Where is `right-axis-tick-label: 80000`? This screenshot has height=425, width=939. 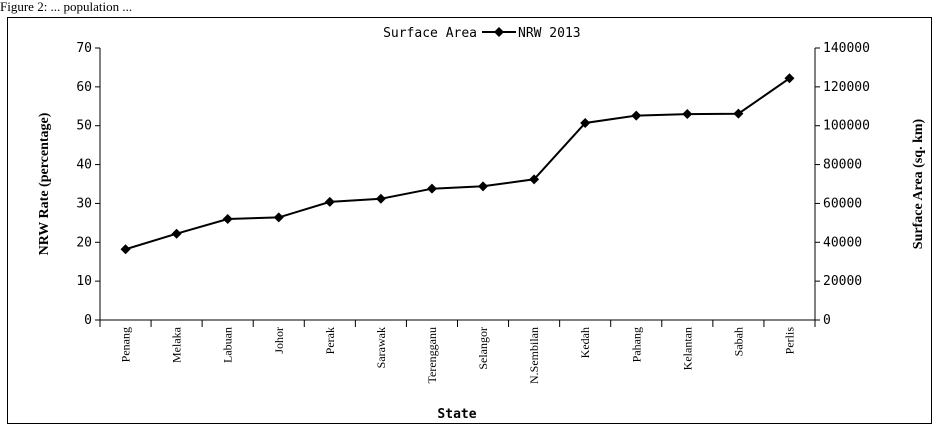
right-axis-tick-label: 80000 is located at coordinates (842, 165).